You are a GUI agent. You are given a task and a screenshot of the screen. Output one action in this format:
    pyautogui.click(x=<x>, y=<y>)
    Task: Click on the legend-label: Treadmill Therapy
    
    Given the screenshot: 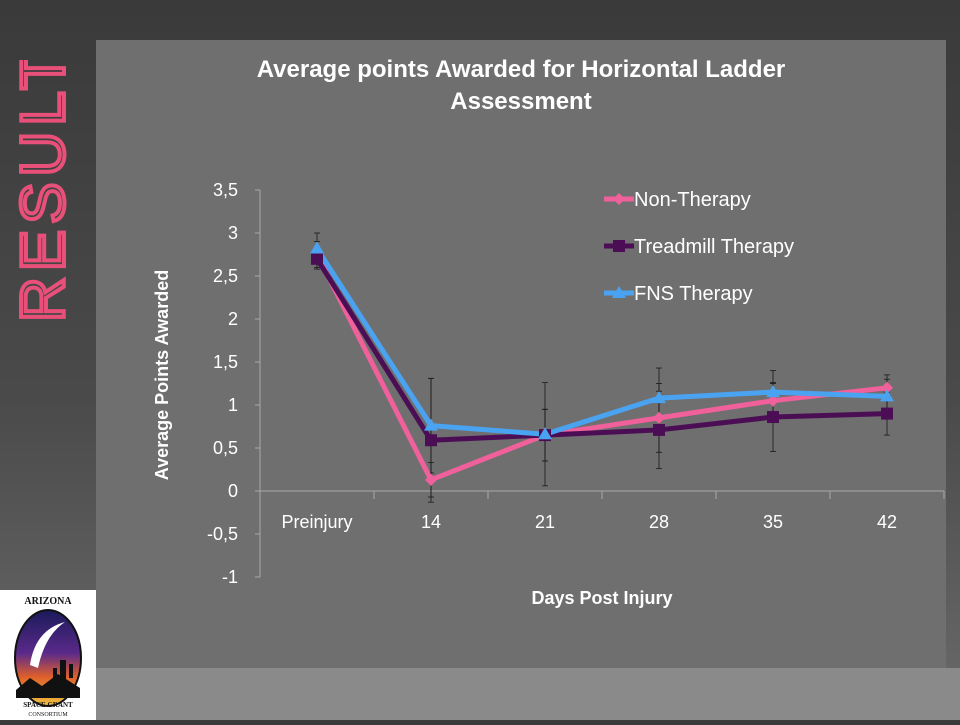 What is the action you would take?
    pyautogui.click(x=714, y=247)
    